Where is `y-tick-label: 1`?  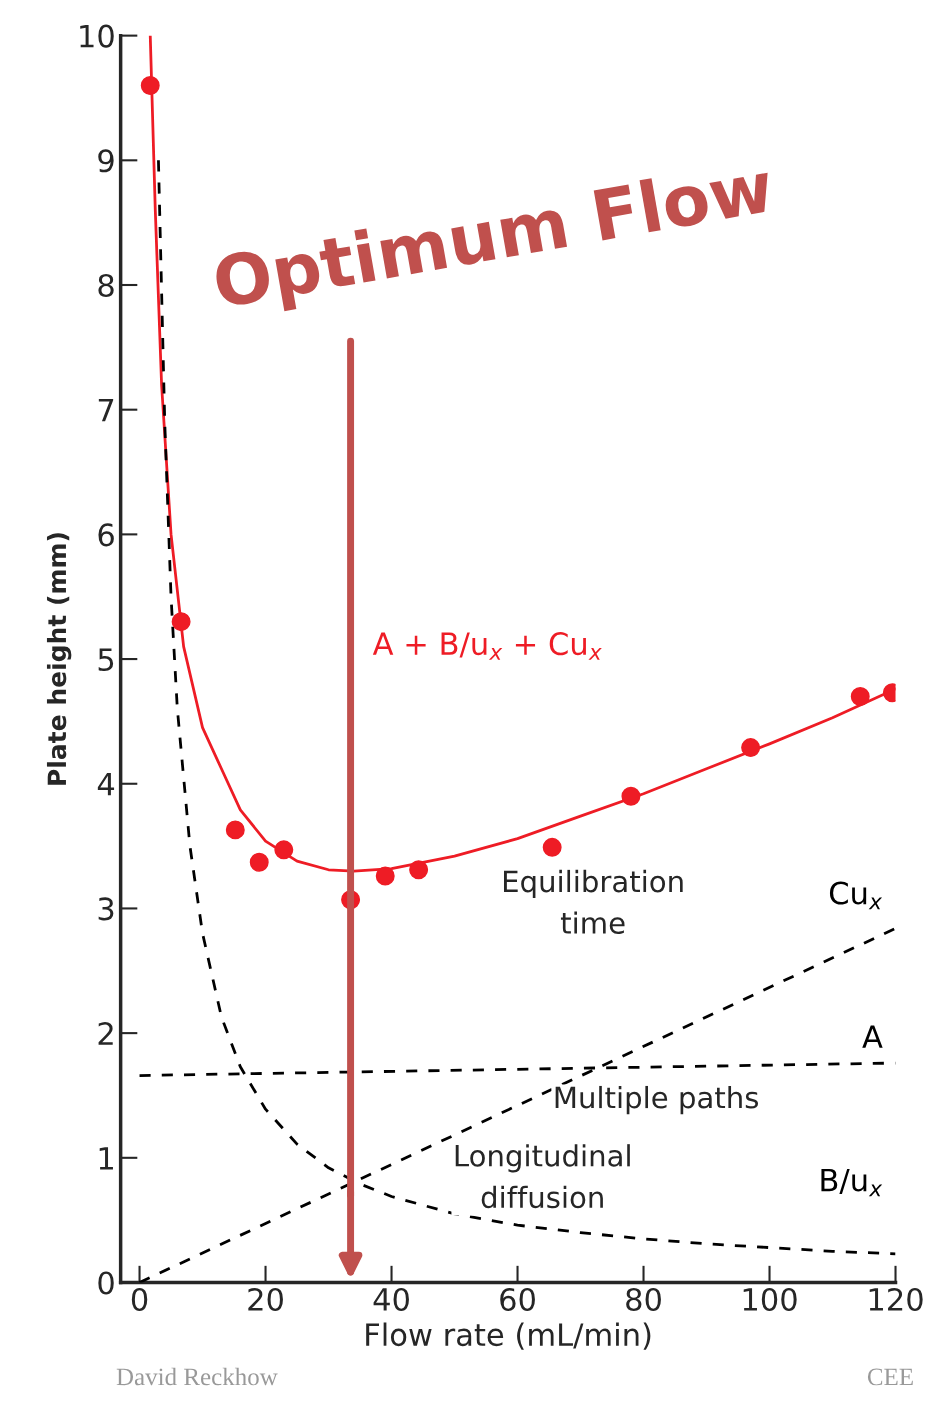
y-tick-label: 1 is located at coordinates (106, 1158).